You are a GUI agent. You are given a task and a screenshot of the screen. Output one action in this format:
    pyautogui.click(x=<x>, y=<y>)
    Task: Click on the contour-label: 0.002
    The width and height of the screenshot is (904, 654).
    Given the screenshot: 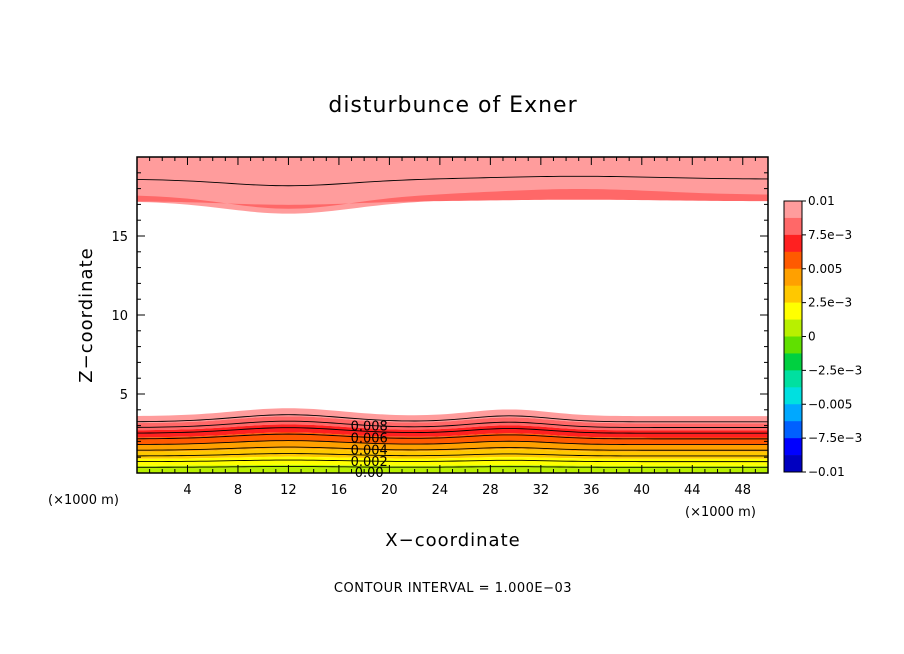 What is the action you would take?
    pyautogui.click(x=369, y=462)
    